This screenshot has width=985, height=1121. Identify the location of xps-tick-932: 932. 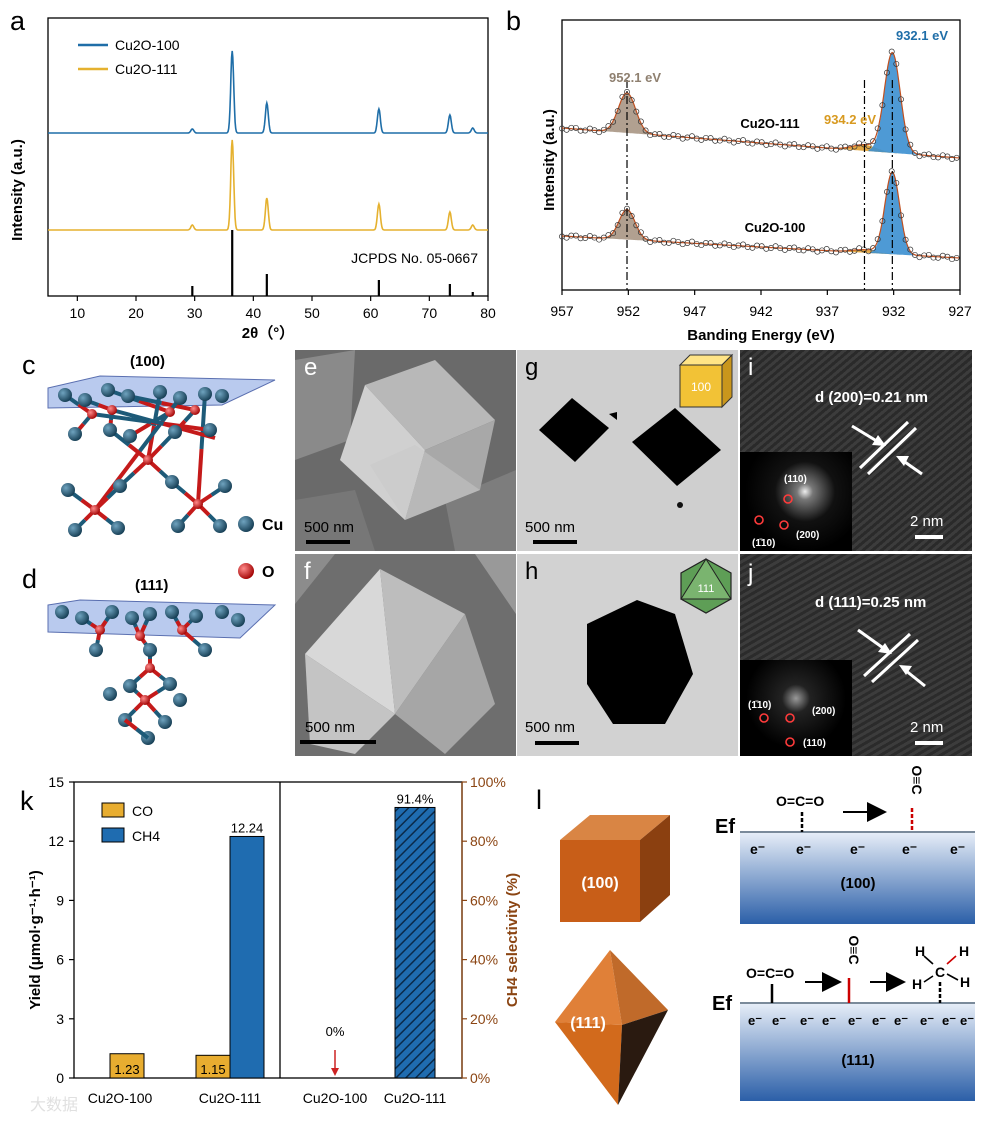
(894, 311).